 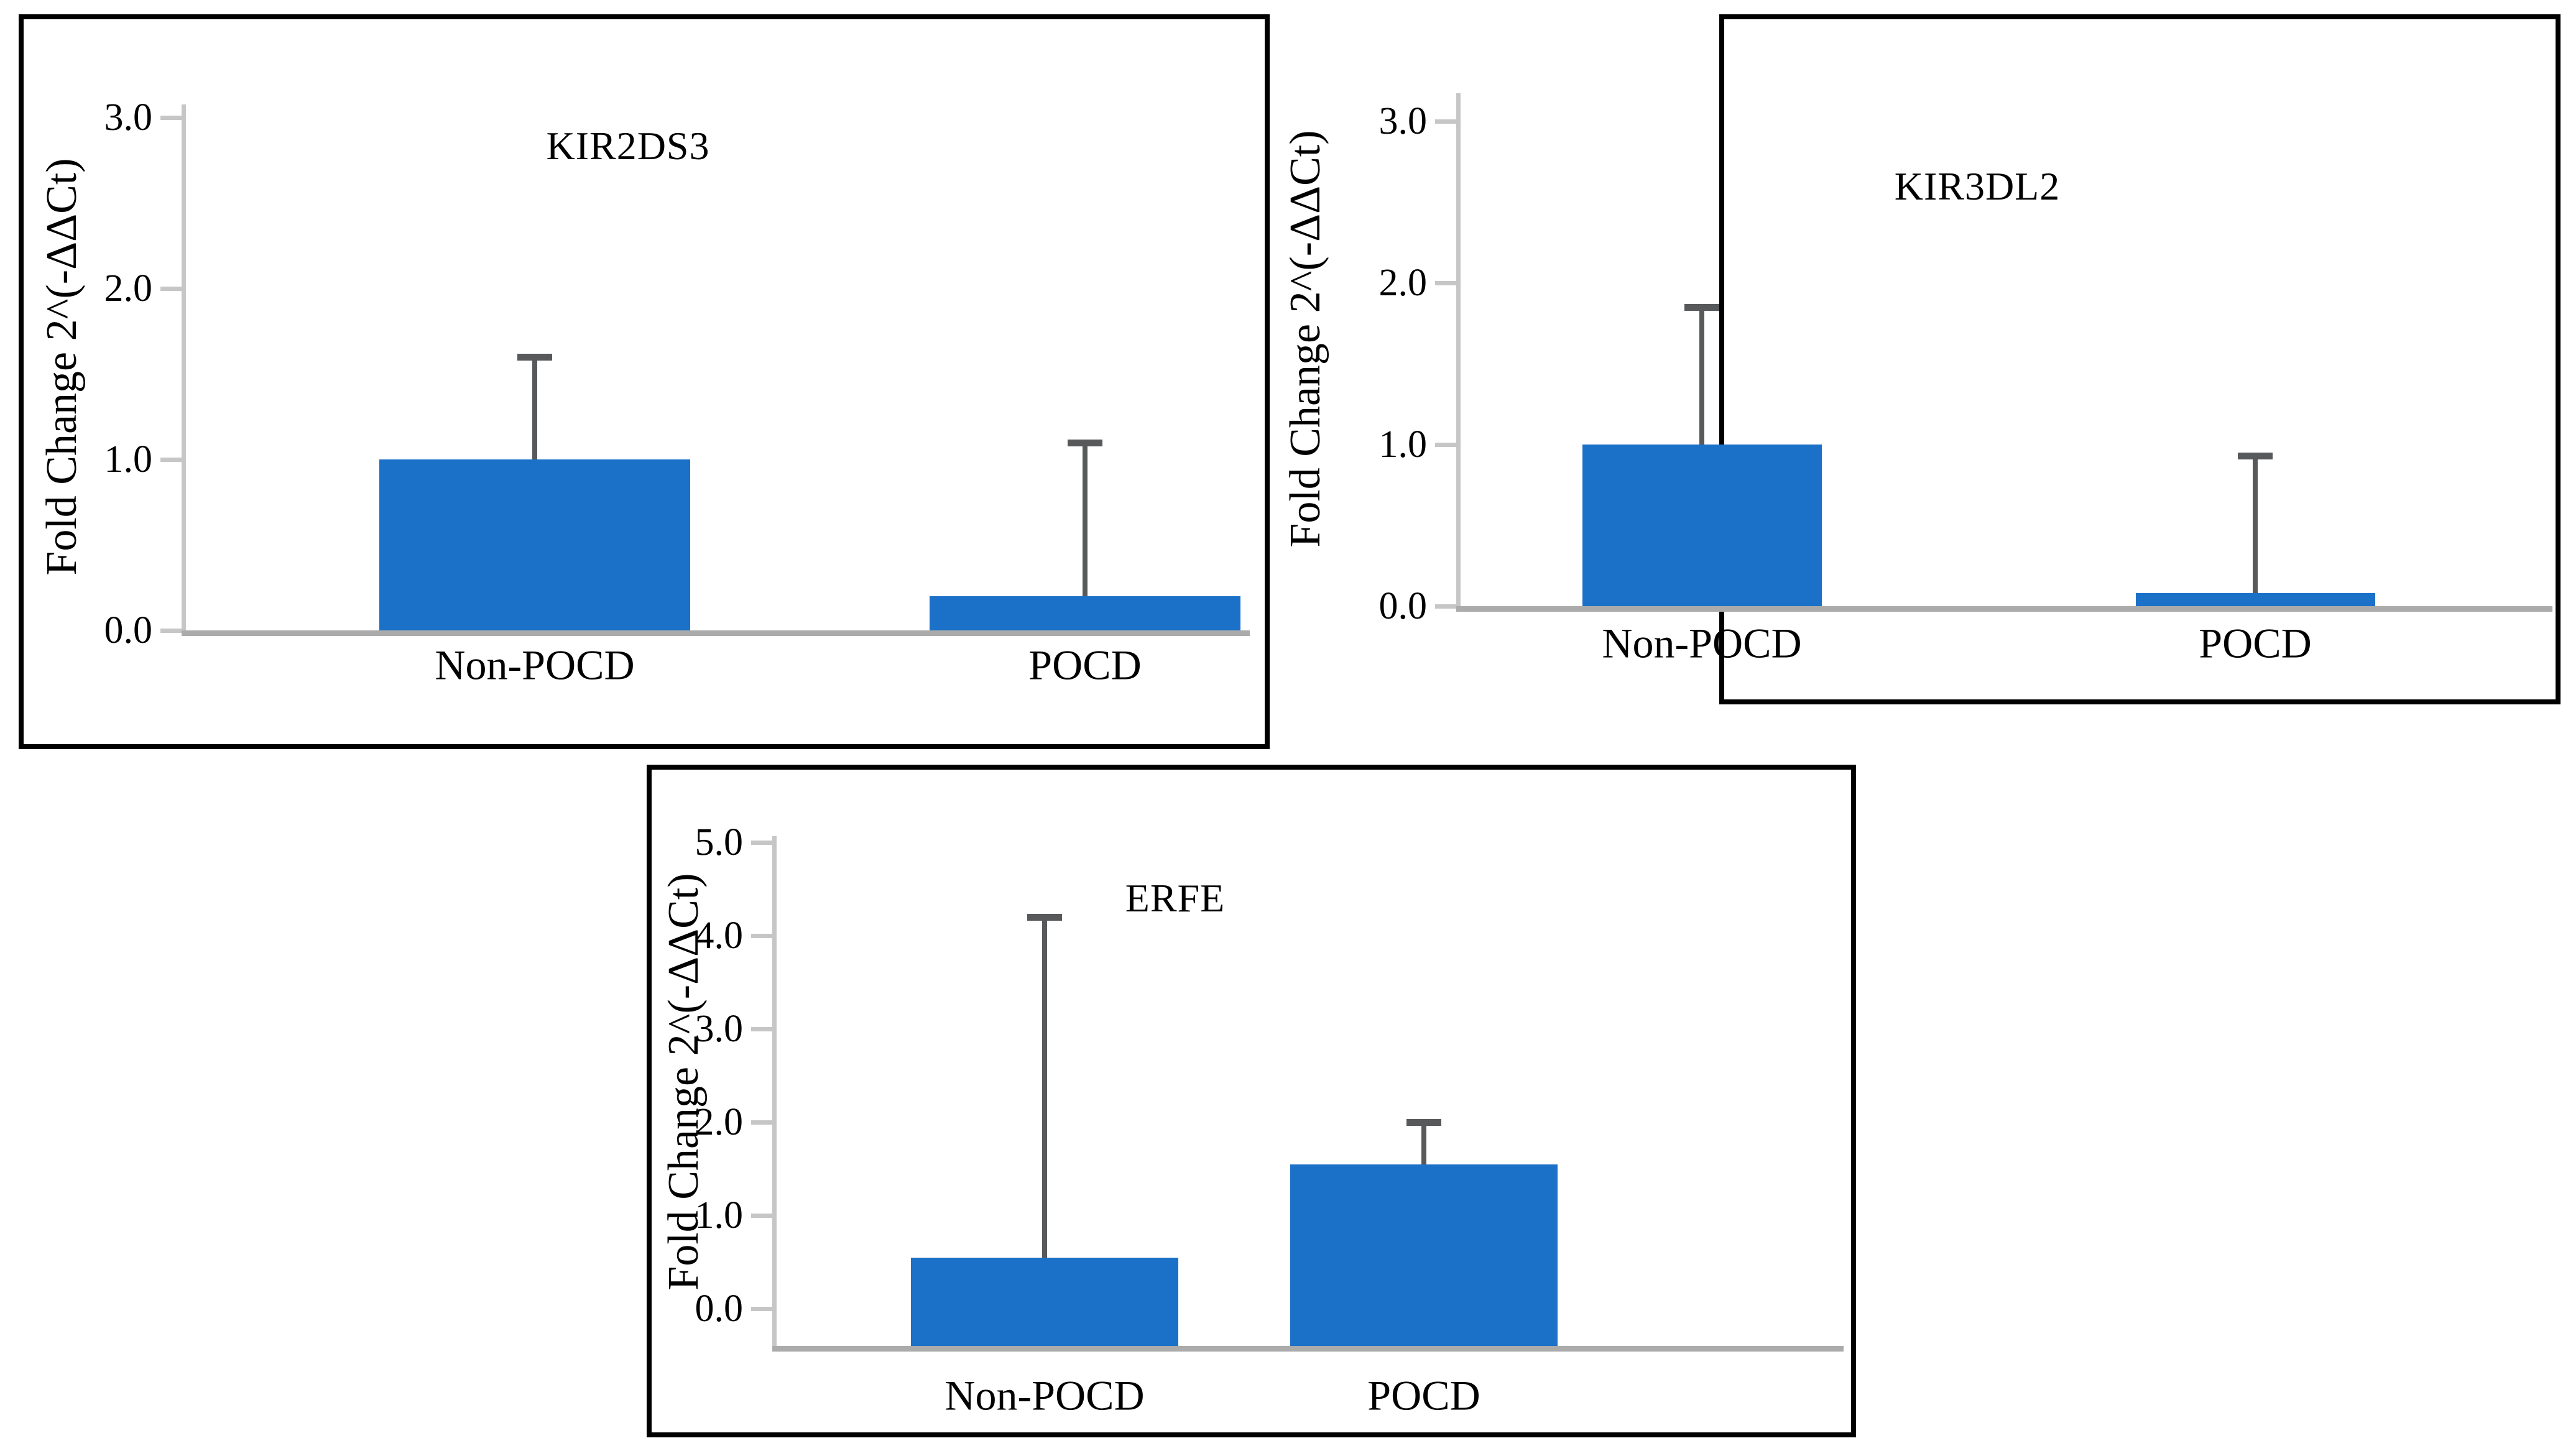 I want to click on y-tick-kir2ds3-0.0, so click(x=171, y=631).